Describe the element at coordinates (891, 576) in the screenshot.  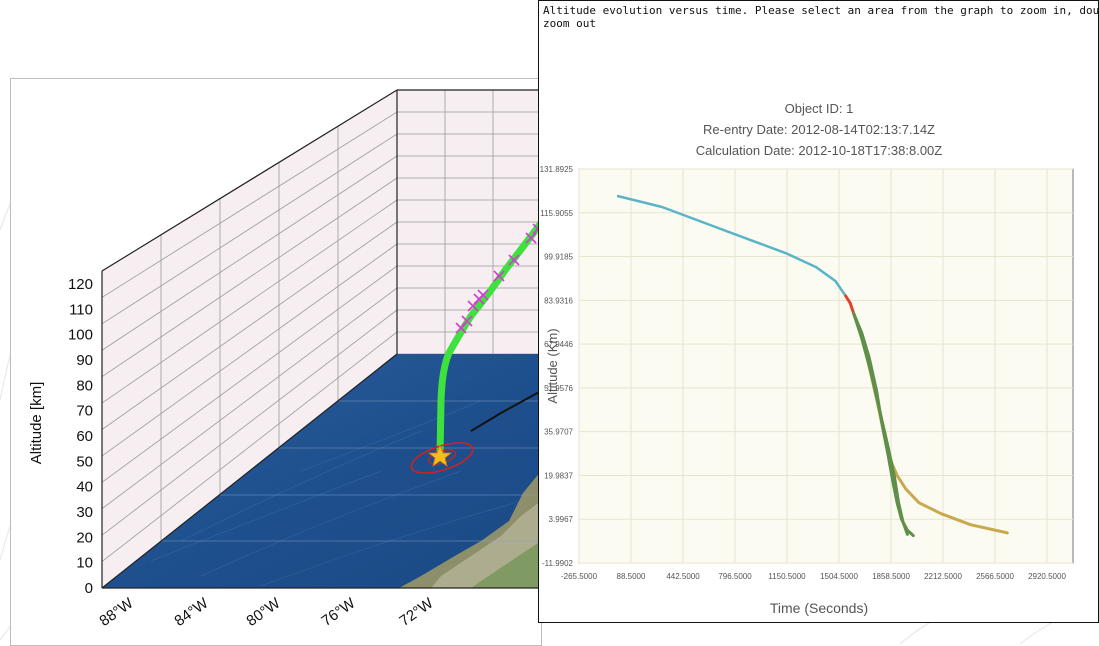
I see `x-tick-label: 1858.5000` at that location.